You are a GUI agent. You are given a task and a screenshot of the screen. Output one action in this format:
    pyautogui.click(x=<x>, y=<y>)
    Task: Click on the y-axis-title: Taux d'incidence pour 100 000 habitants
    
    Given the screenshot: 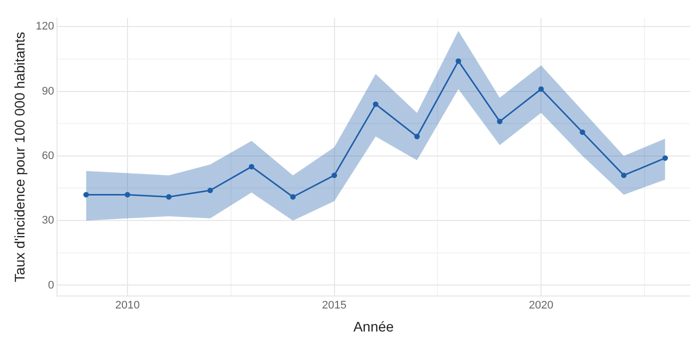 What is the action you would take?
    pyautogui.click(x=19, y=157)
    